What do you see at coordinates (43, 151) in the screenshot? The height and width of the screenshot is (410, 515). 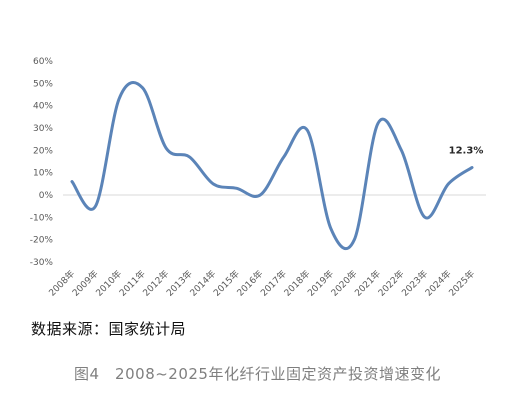 I see `y-tick-label: 20%` at bounding box center [43, 151].